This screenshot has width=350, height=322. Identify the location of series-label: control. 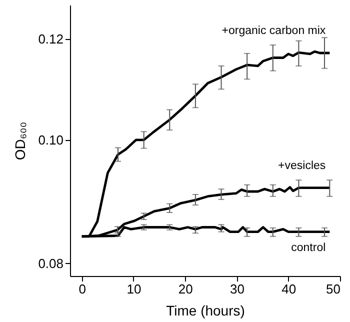
(308, 248).